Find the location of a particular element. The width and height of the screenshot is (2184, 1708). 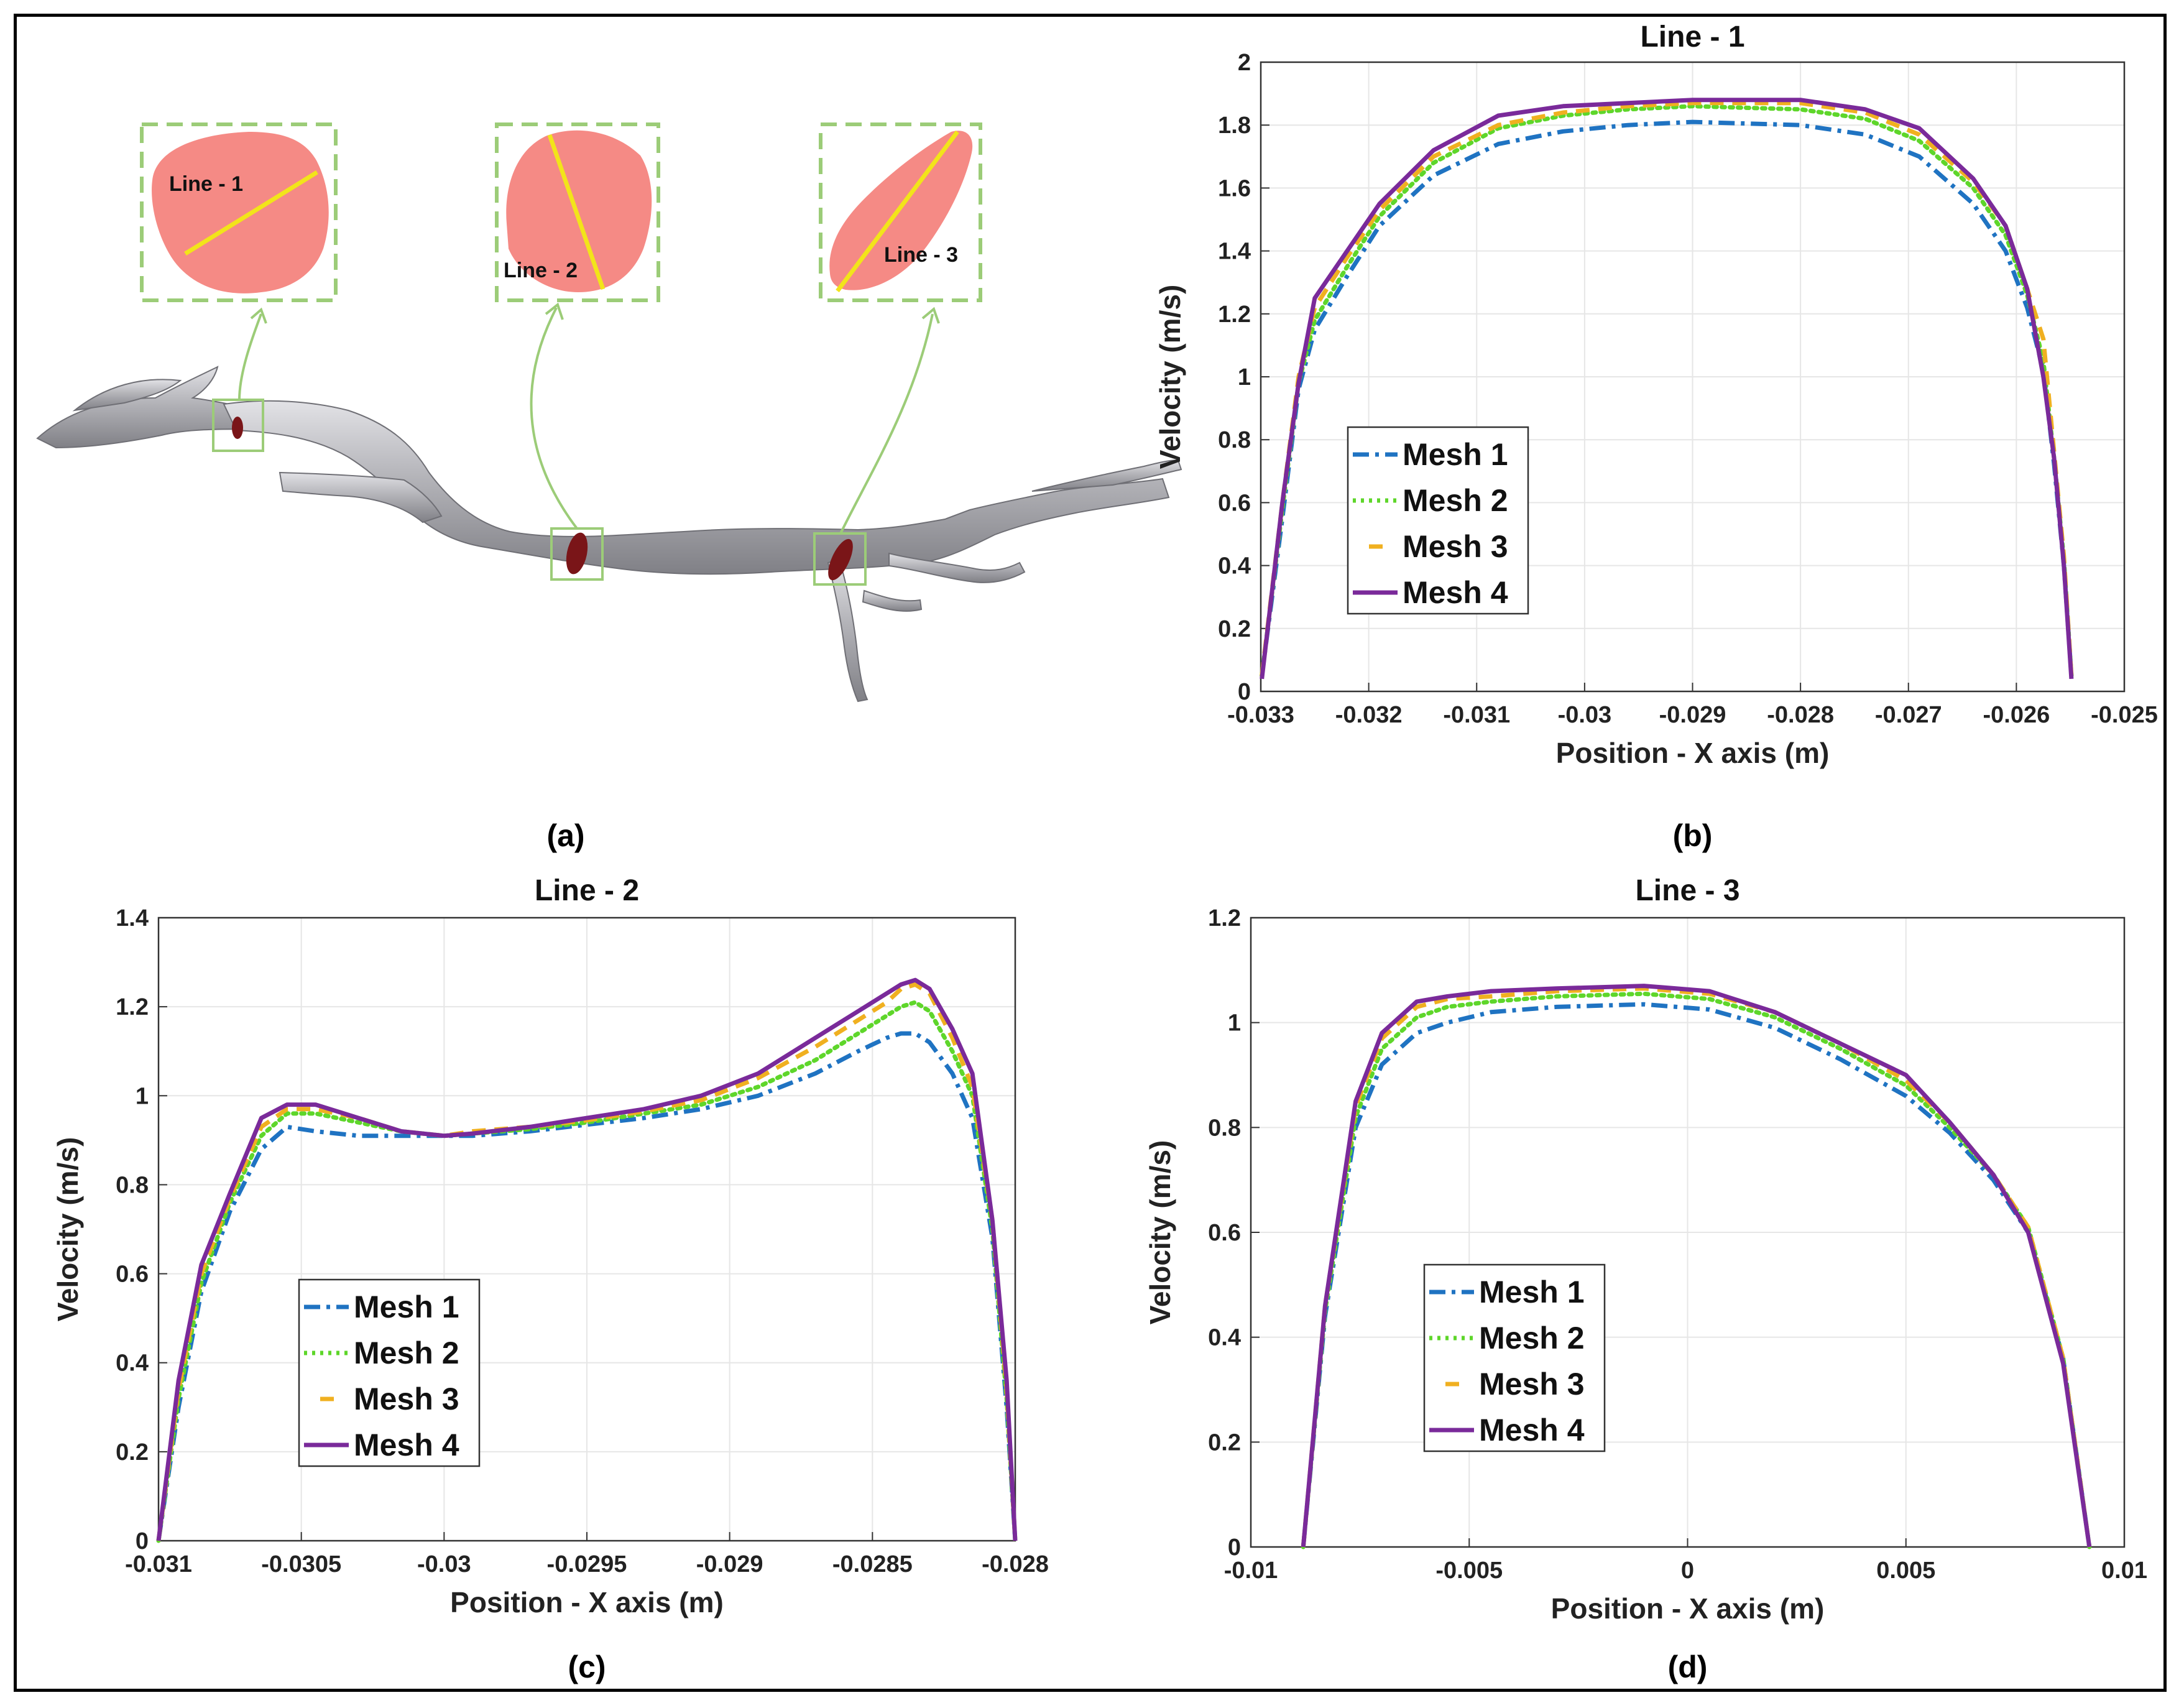

x-tick-label: -0.0305 is located at coordinates (301, 1564).